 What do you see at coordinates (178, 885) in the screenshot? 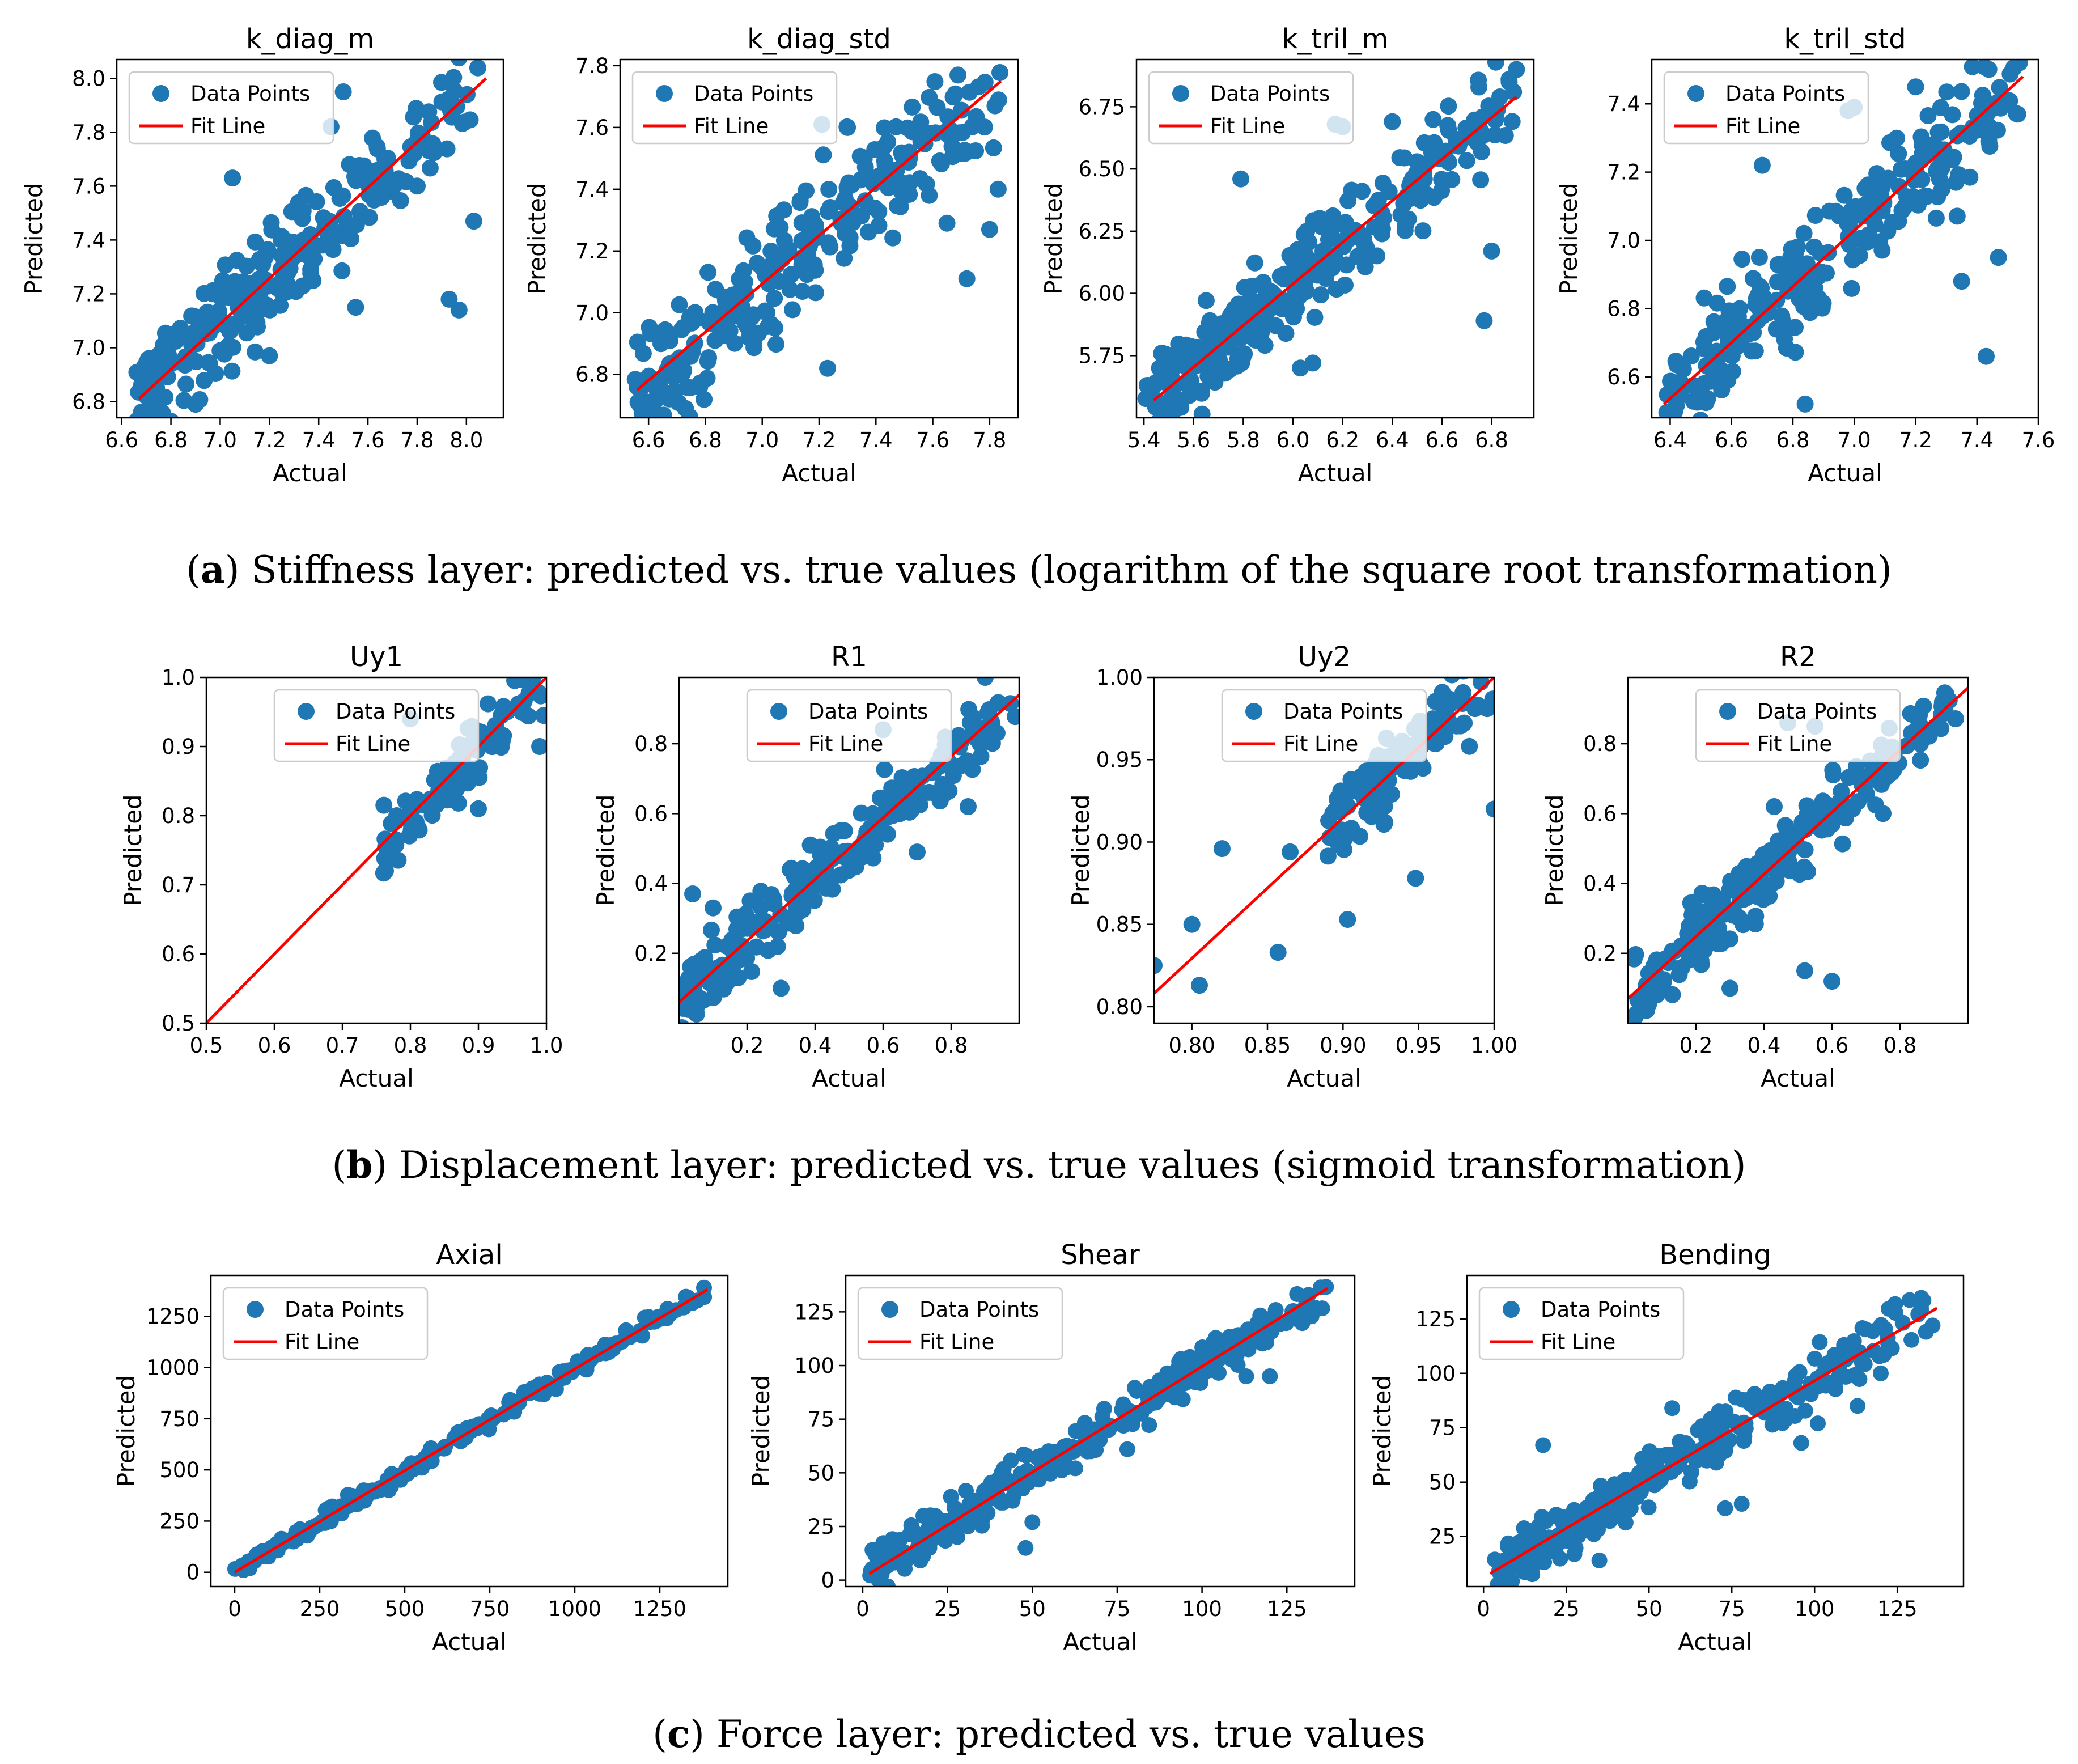
I see `y-tick-label: 0.7` at bounding box center [178, 885].